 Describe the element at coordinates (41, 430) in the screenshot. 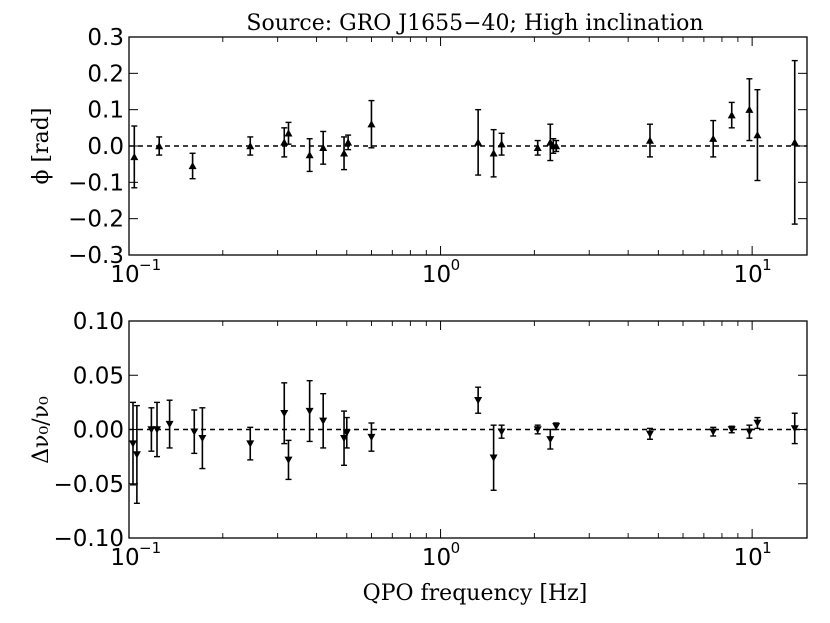

I see `bottom-y-axis-label: Δν₀/ν₀` at that location.